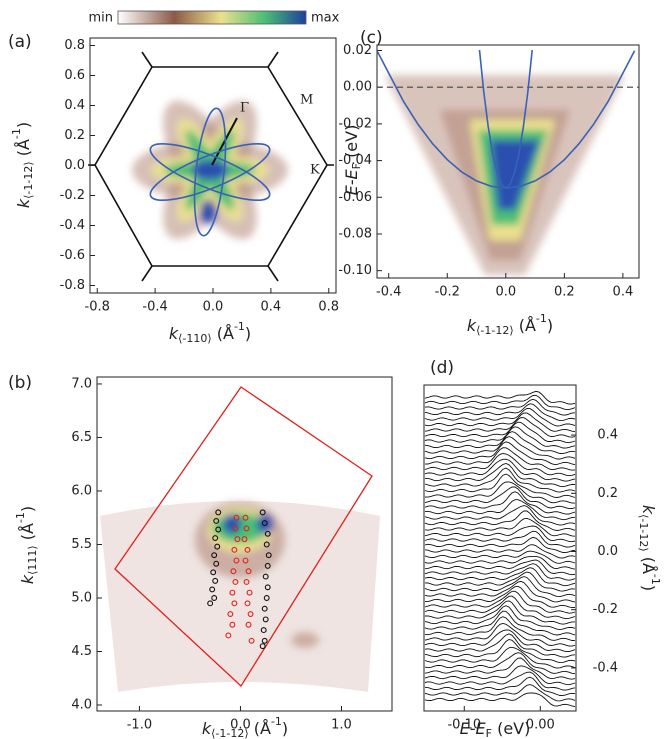 The height and width of the screenshot is (739, 665). Describe the element at coordinates (357, 87) in the screenshot. I see `y-tick-label: 0.00` at that location.